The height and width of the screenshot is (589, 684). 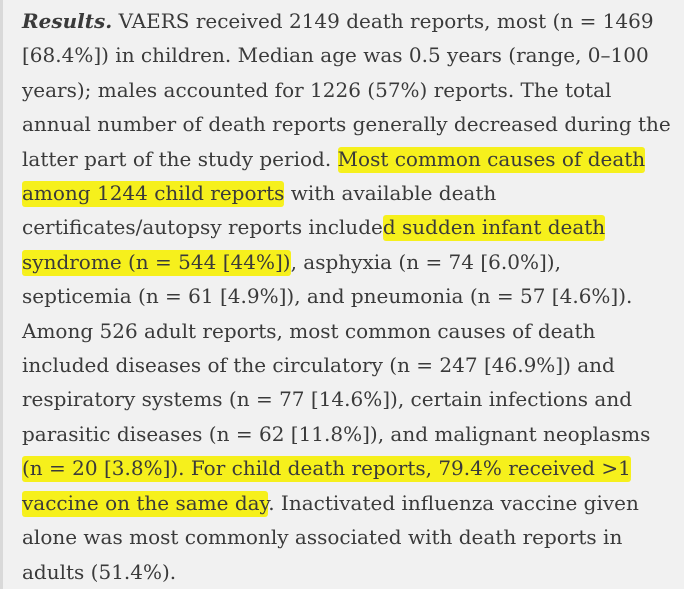 I want to click on results-lead-label: Results., so click(x=67, y=21).